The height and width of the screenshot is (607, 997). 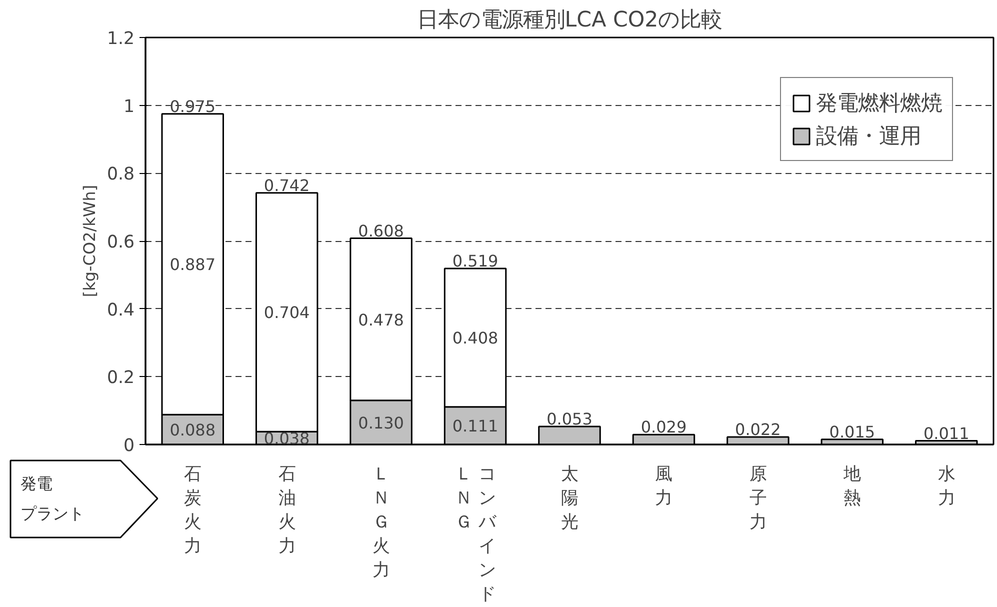 I want to click on data-label: 0.038, so click(x=287, y=438).